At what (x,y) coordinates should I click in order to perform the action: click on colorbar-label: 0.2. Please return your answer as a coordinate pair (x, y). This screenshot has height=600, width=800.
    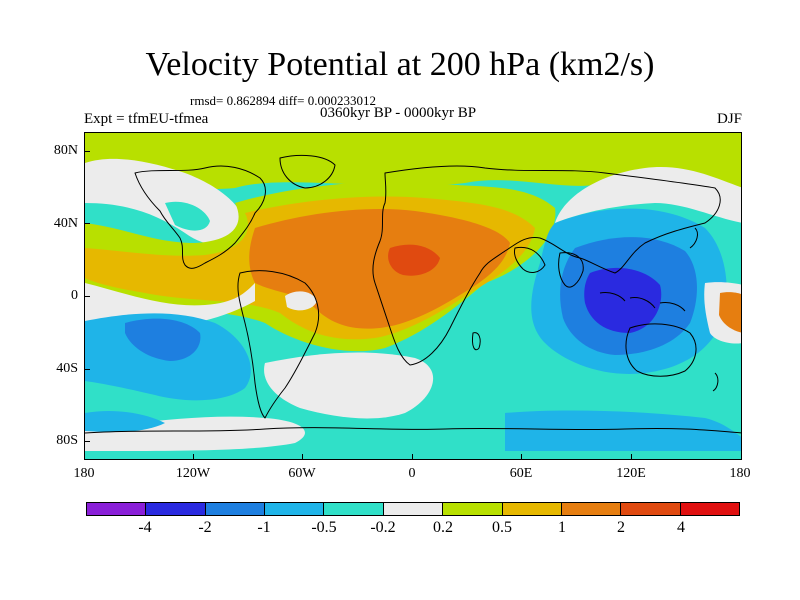
    Looking at the image, I should click on (443, 527).